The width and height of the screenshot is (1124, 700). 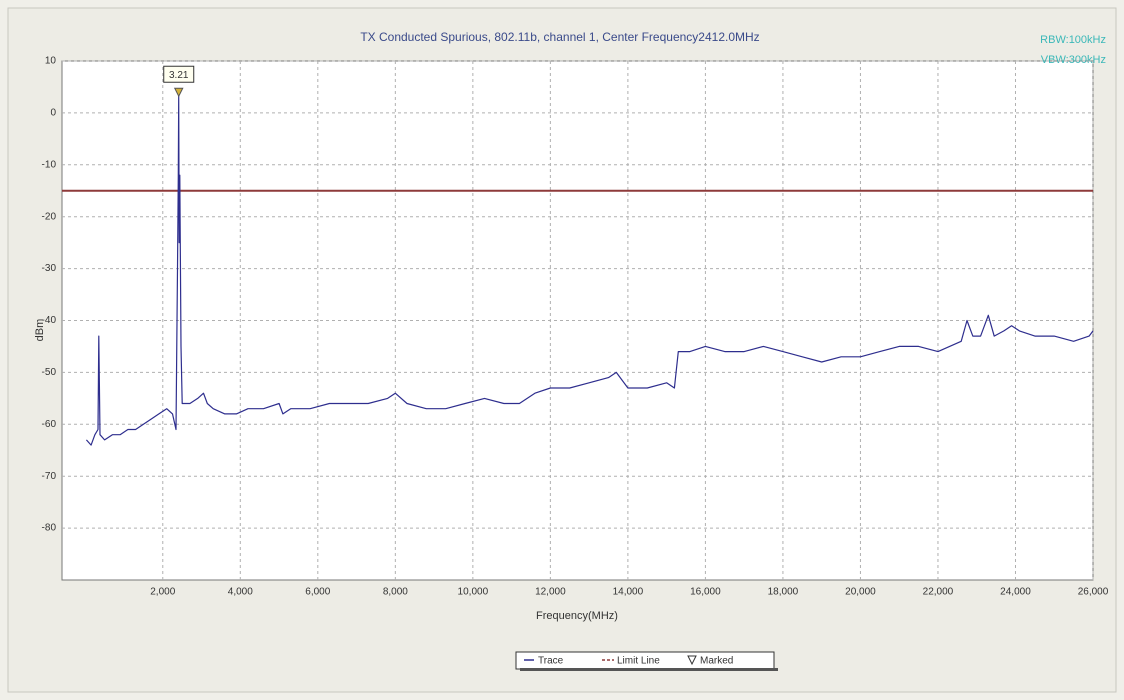 What do you see at coordinates (638, 661) in the screenshot?
I see `legend-label: Limit Line` at bounding box center [638, 661].